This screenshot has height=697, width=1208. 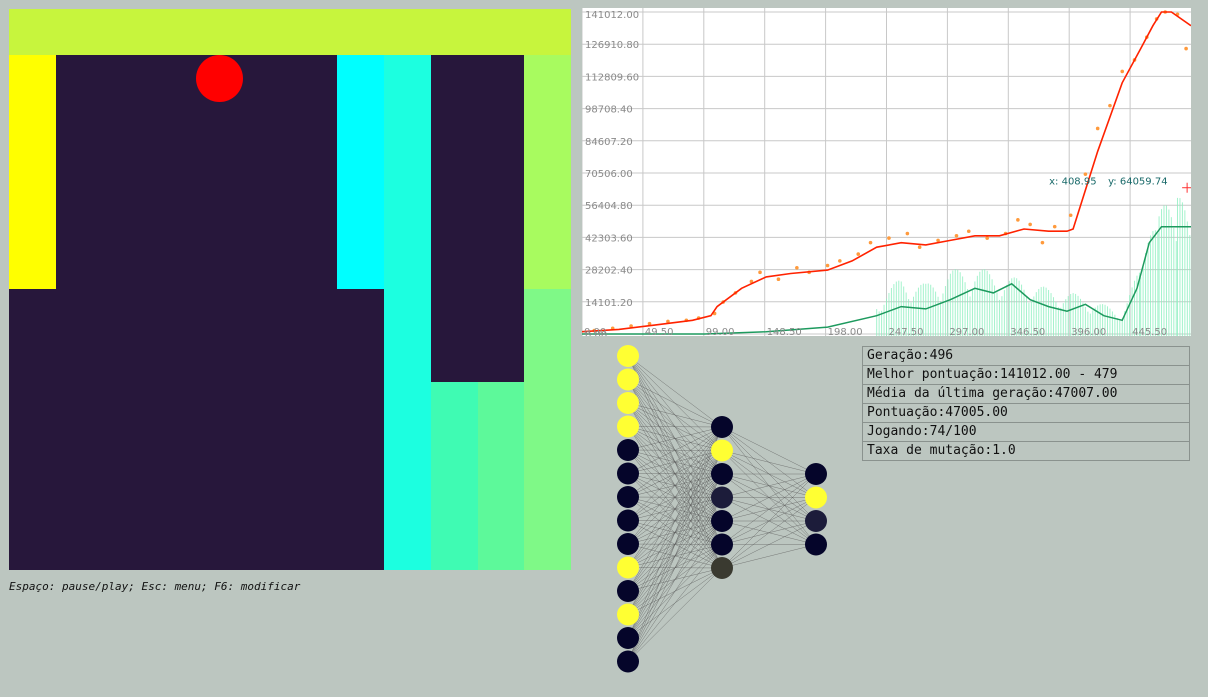 I want to click on y-tick-label: 141012.00, so click(x=612, y=15).